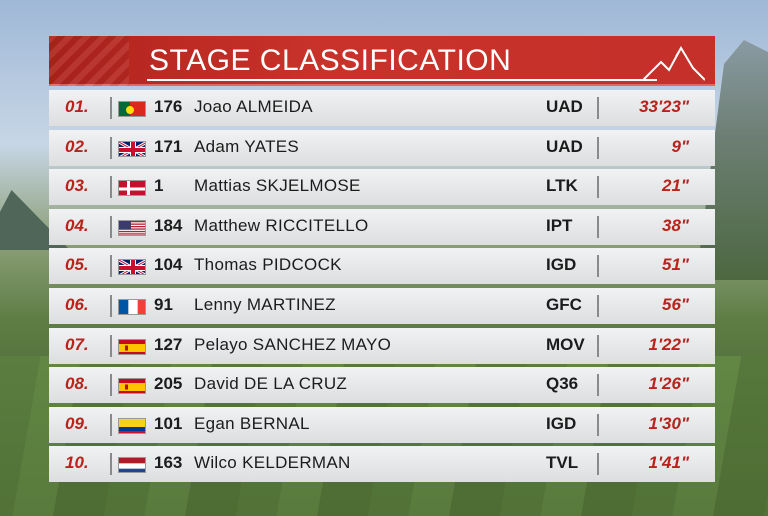 The image size is (768, 516). What do you see at coordinates (77, 265) in the screenshot?
I see `position-label: 05.` at bounding box center [77, 265].